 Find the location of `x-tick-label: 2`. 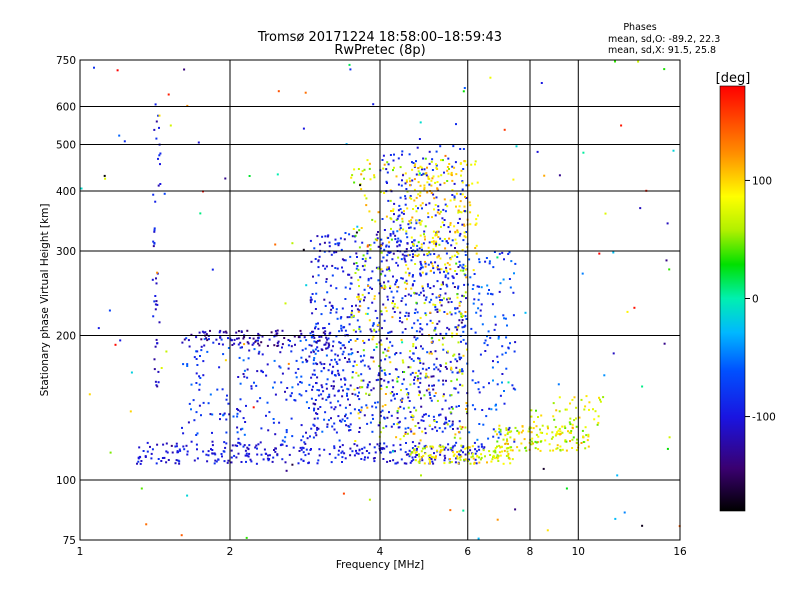

x-tick-label: 2 is located at coordinates (230, 552).